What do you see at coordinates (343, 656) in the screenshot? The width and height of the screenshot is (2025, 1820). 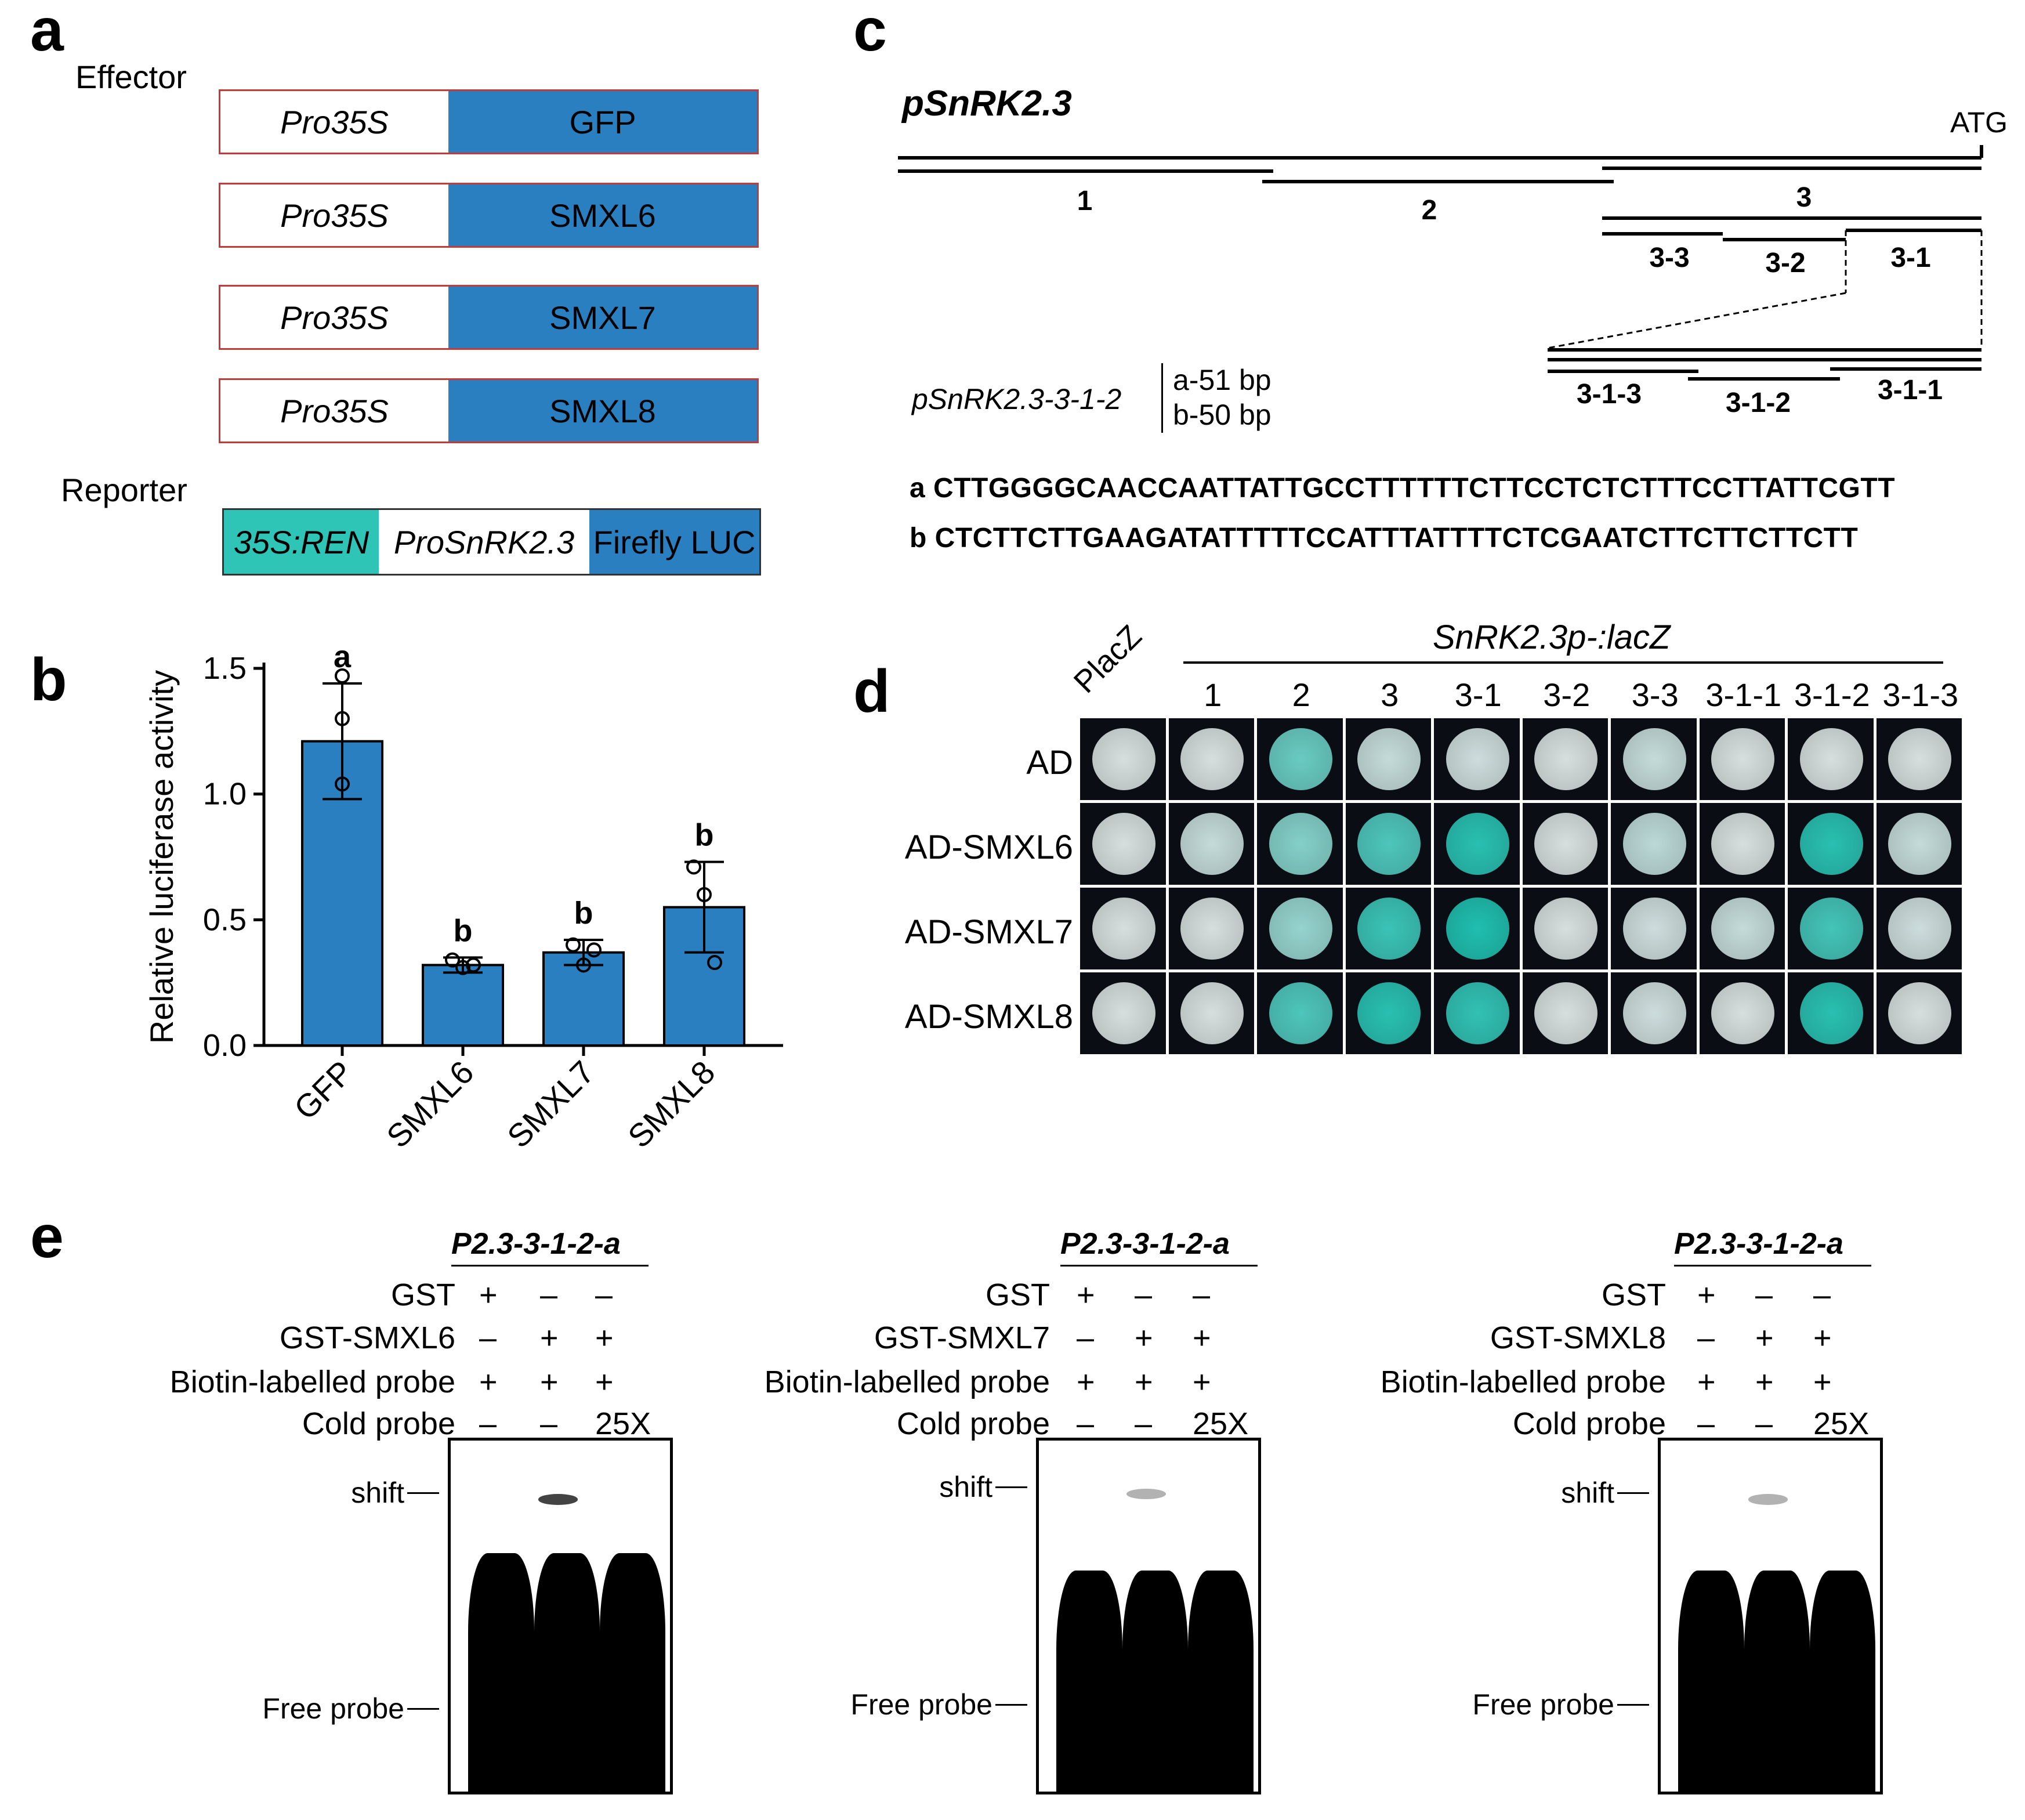 I see `significance-letter: a` at bounding box center [343, 656].